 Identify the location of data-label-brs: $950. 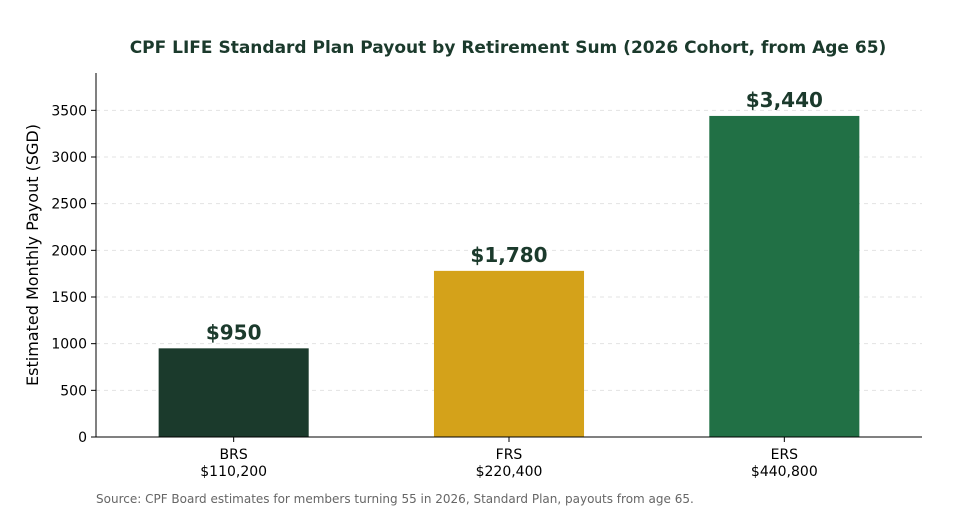
(234, 332).